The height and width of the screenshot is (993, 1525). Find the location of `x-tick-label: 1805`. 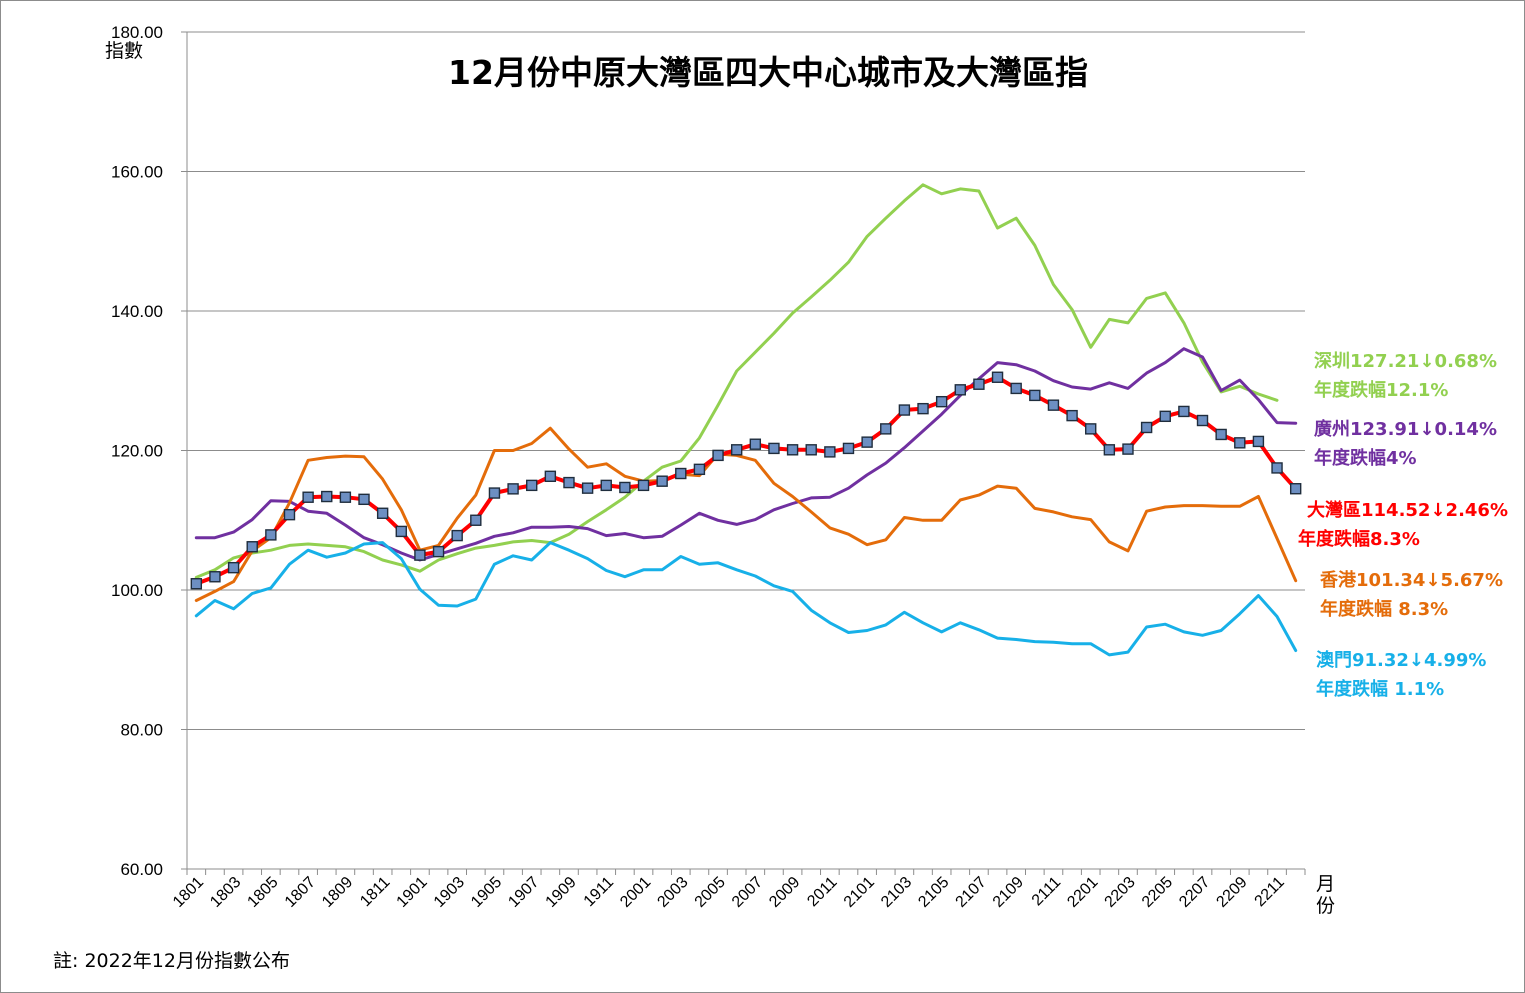

x-tick-label: 1805 is located at coordinates (262, 892).